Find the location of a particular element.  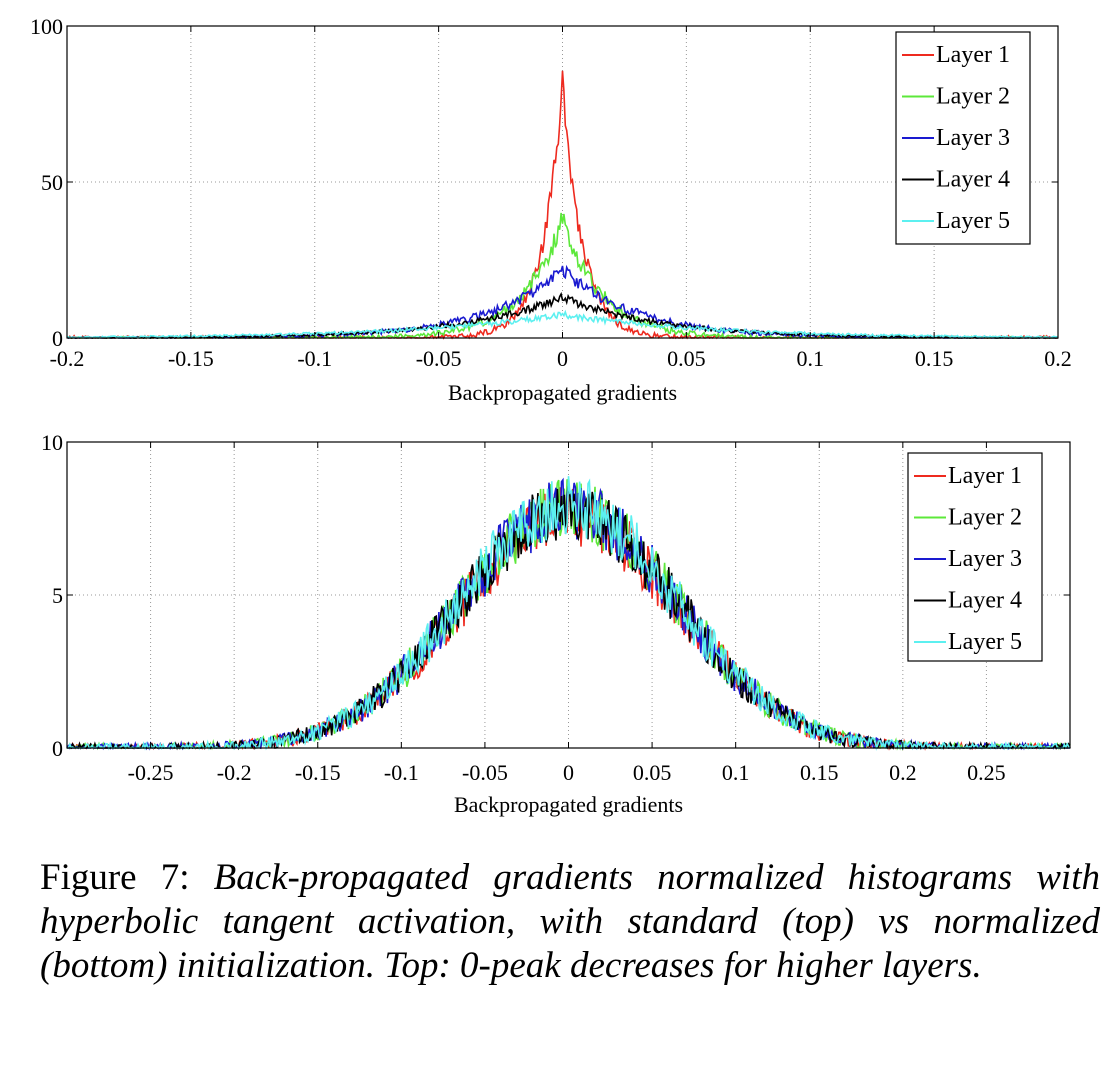

y-tick-label: 100 is located at coordinates (46, 26).